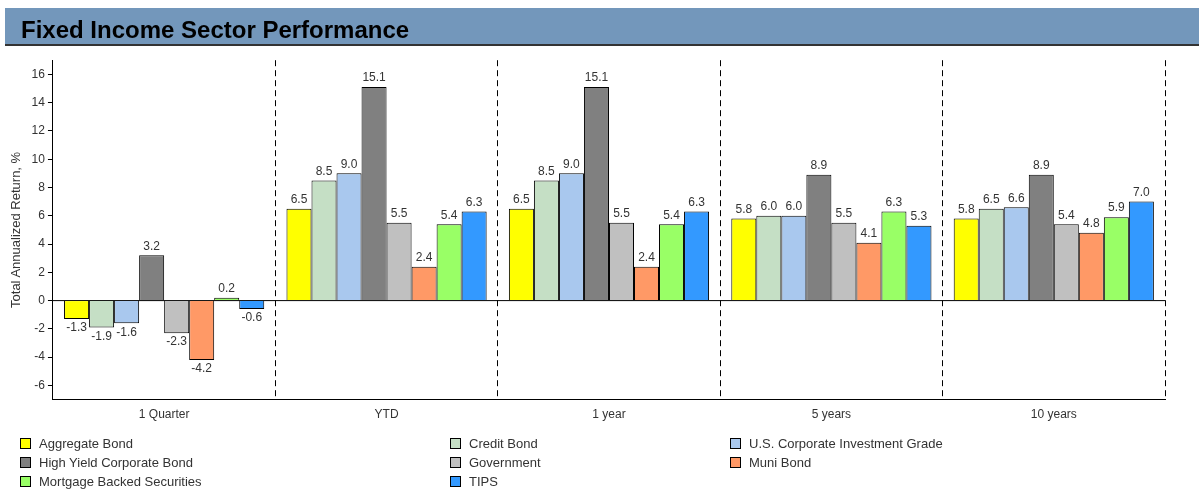  Describe the element at coordinates (38, 101) in the screenshot. I see `y-tick-label: 14` at that location.